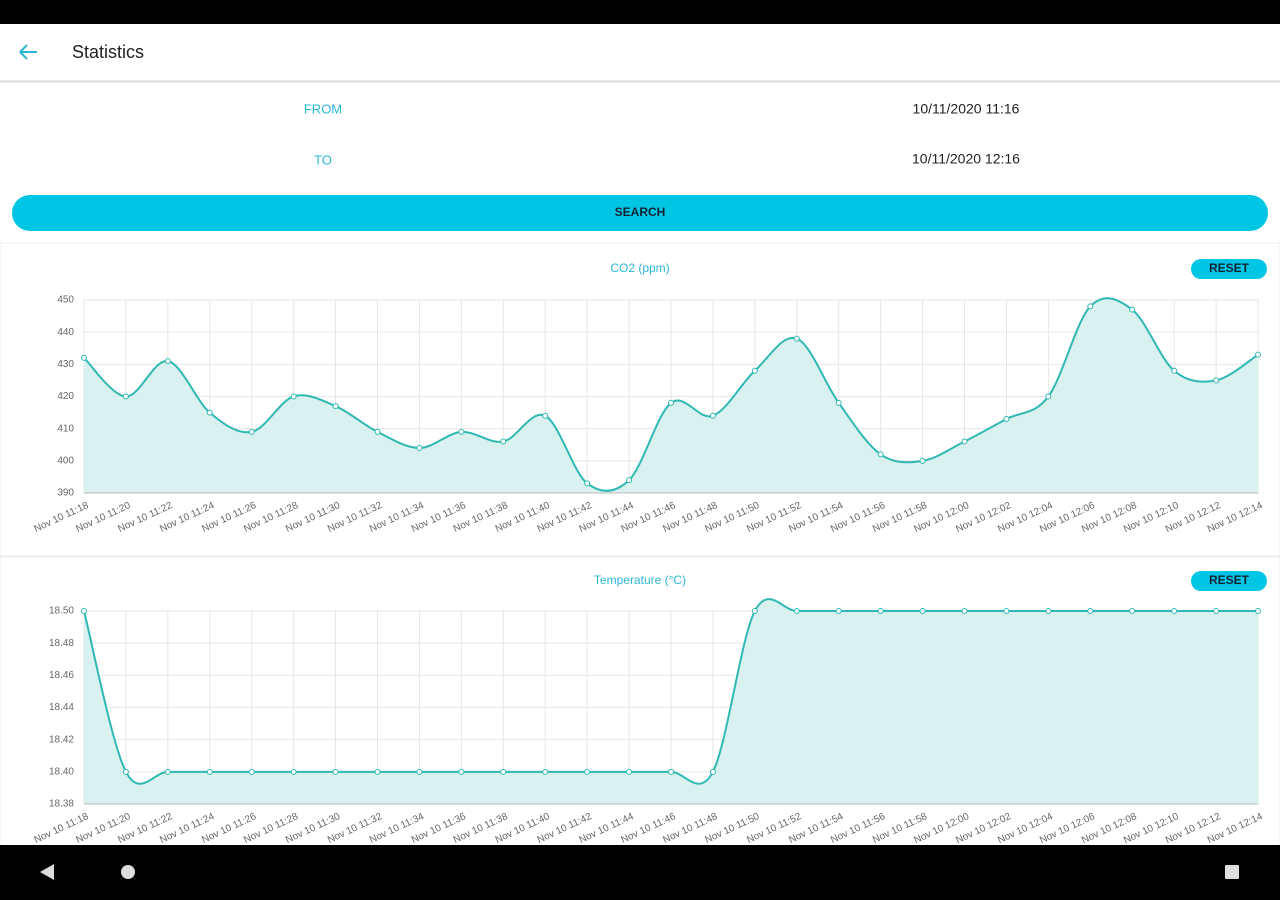  Describe the element at coordinates (1232, 872) in the screenshot. I see `nav-recents` at that location.